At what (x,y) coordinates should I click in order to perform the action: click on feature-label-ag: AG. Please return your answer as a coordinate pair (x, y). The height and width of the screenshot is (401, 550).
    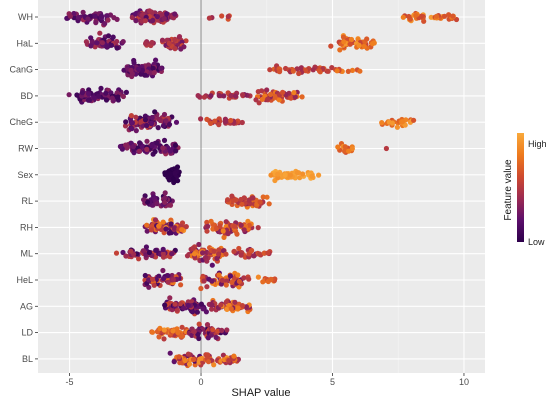
    Looking at the image, I should click on (26, 306).